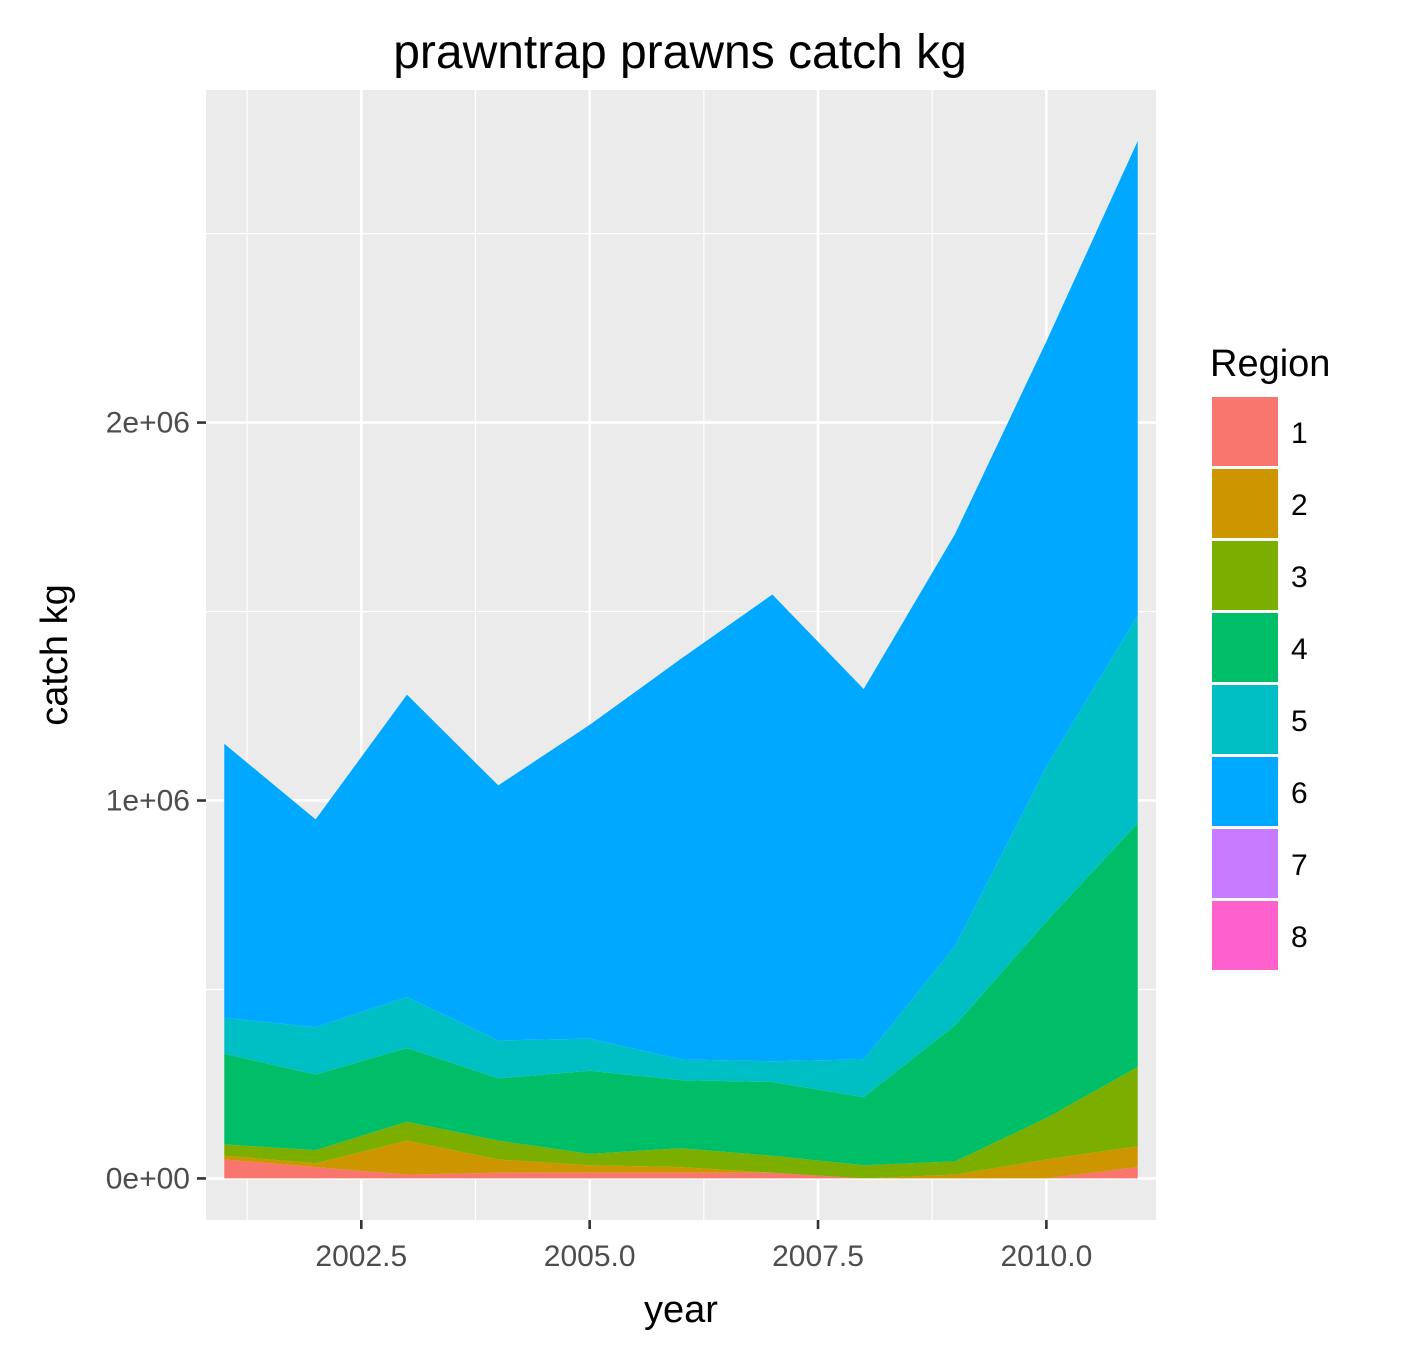 This screenshot has width=1428, height=1353. I want to click on x-axis-label: year, so click(681, 1310).